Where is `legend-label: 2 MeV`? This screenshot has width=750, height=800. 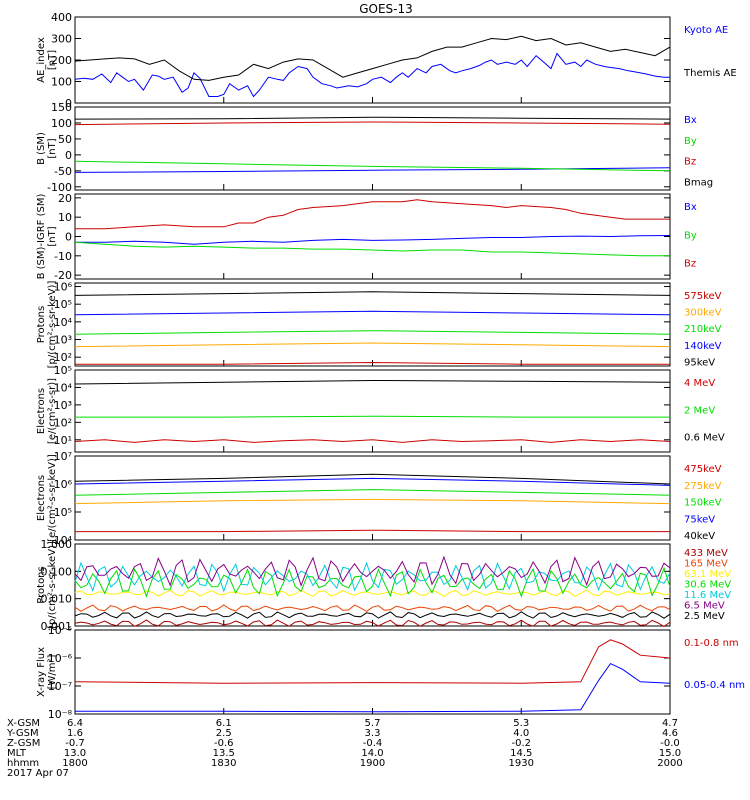
legend-label: 2 MeV is located at coordinates (699, 410).